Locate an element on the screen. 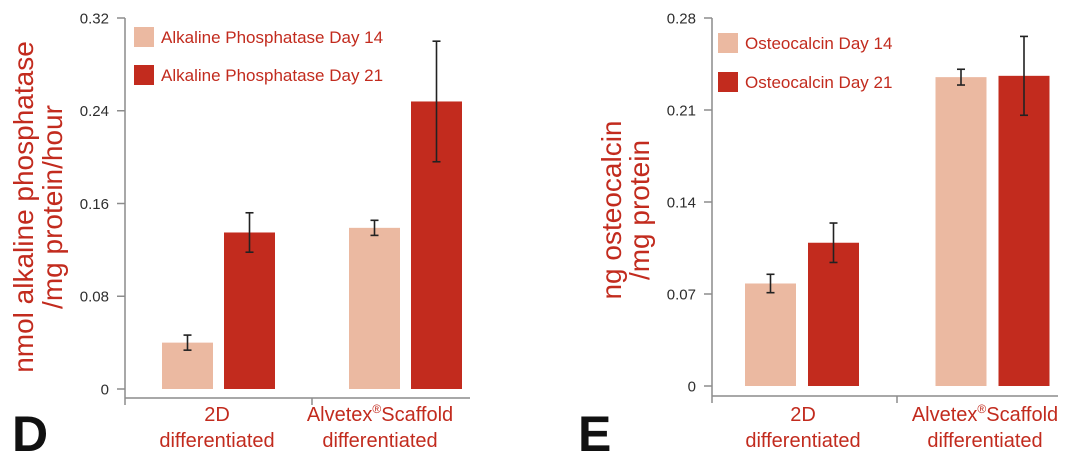  legend-item-osteocalcin-day-14: Osteocalcin Day 14 is located at coordinates (805, 43).